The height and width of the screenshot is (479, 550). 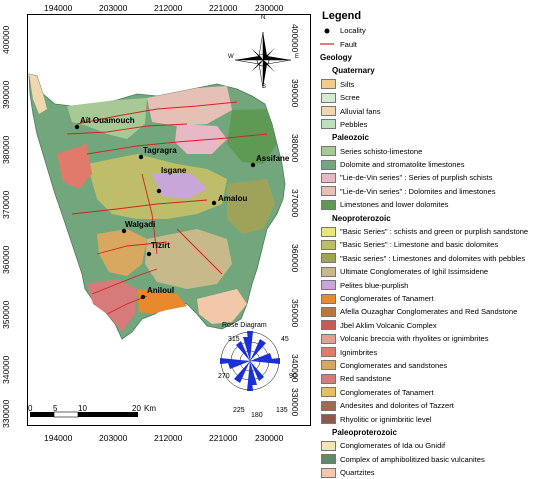 I want to click on legend-item: Conglomerates of Tanamert, so click(x=433, y=298).